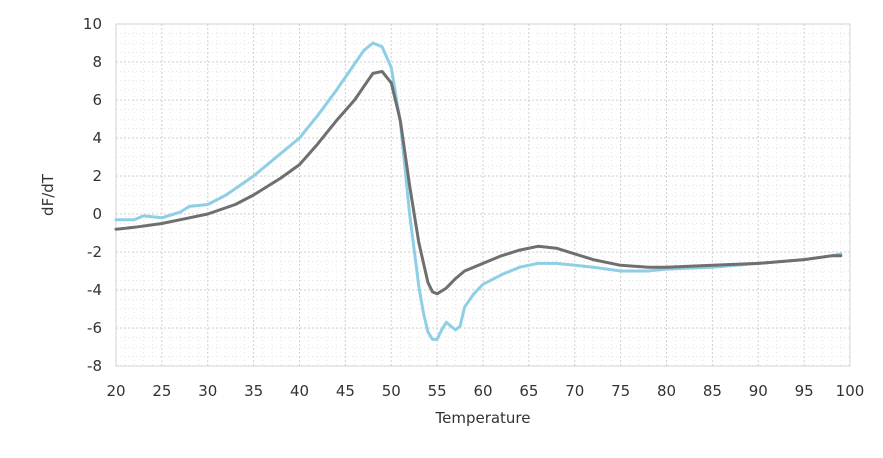 The image size is (883, 458). Describe the element at coordinates (253, 391) in the screenshot. I see `x-tick-label: 35` at that location.